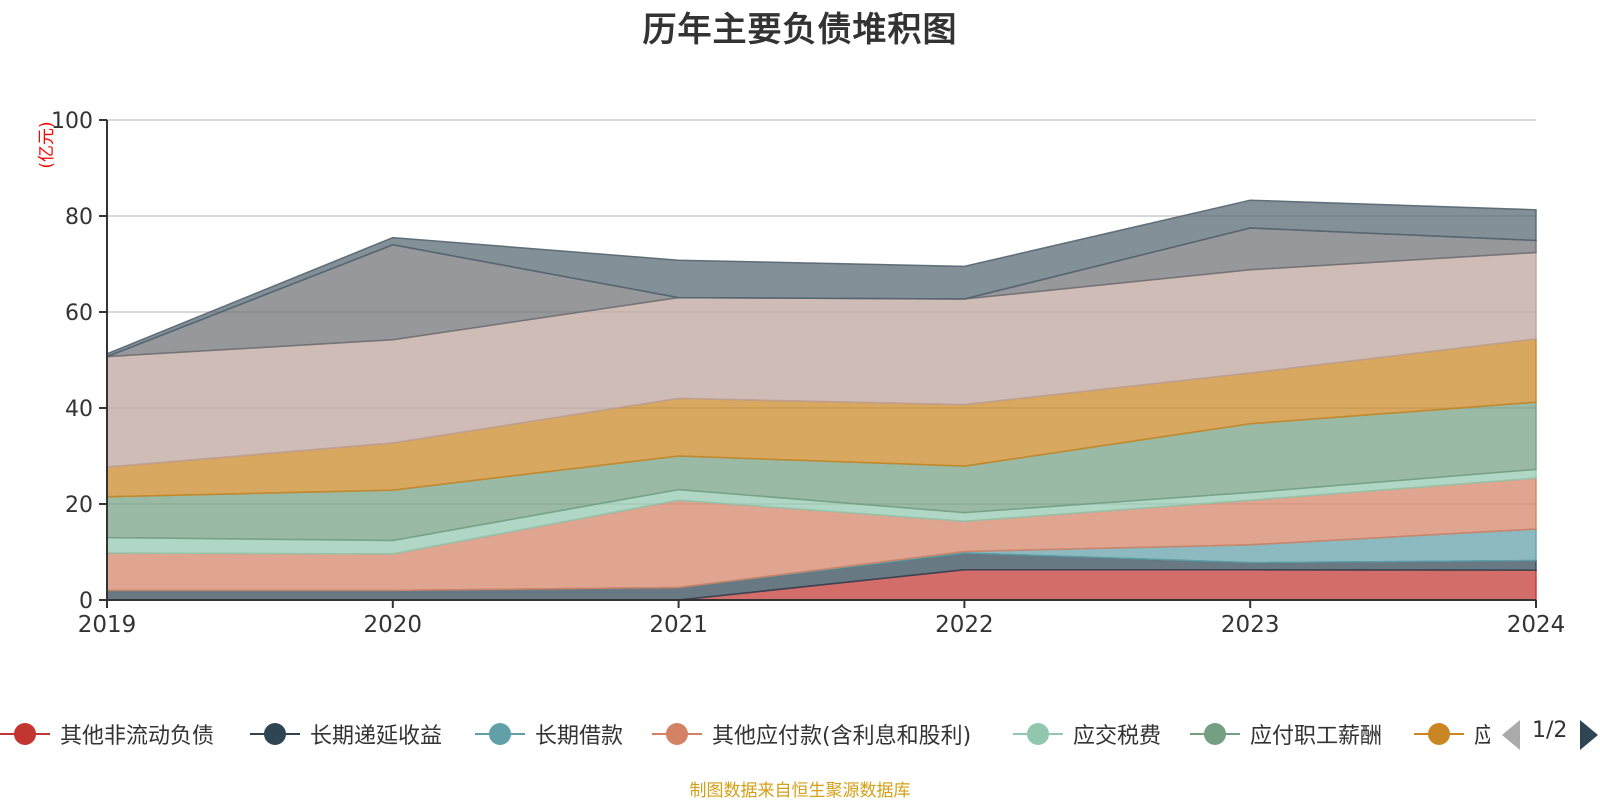 The height and width of the screenshot is (801, 1600). What do you see at coordinates (579, 736) in the screenshot?
I see `legend-label: 长期借款` at bounding box center [579, 736].